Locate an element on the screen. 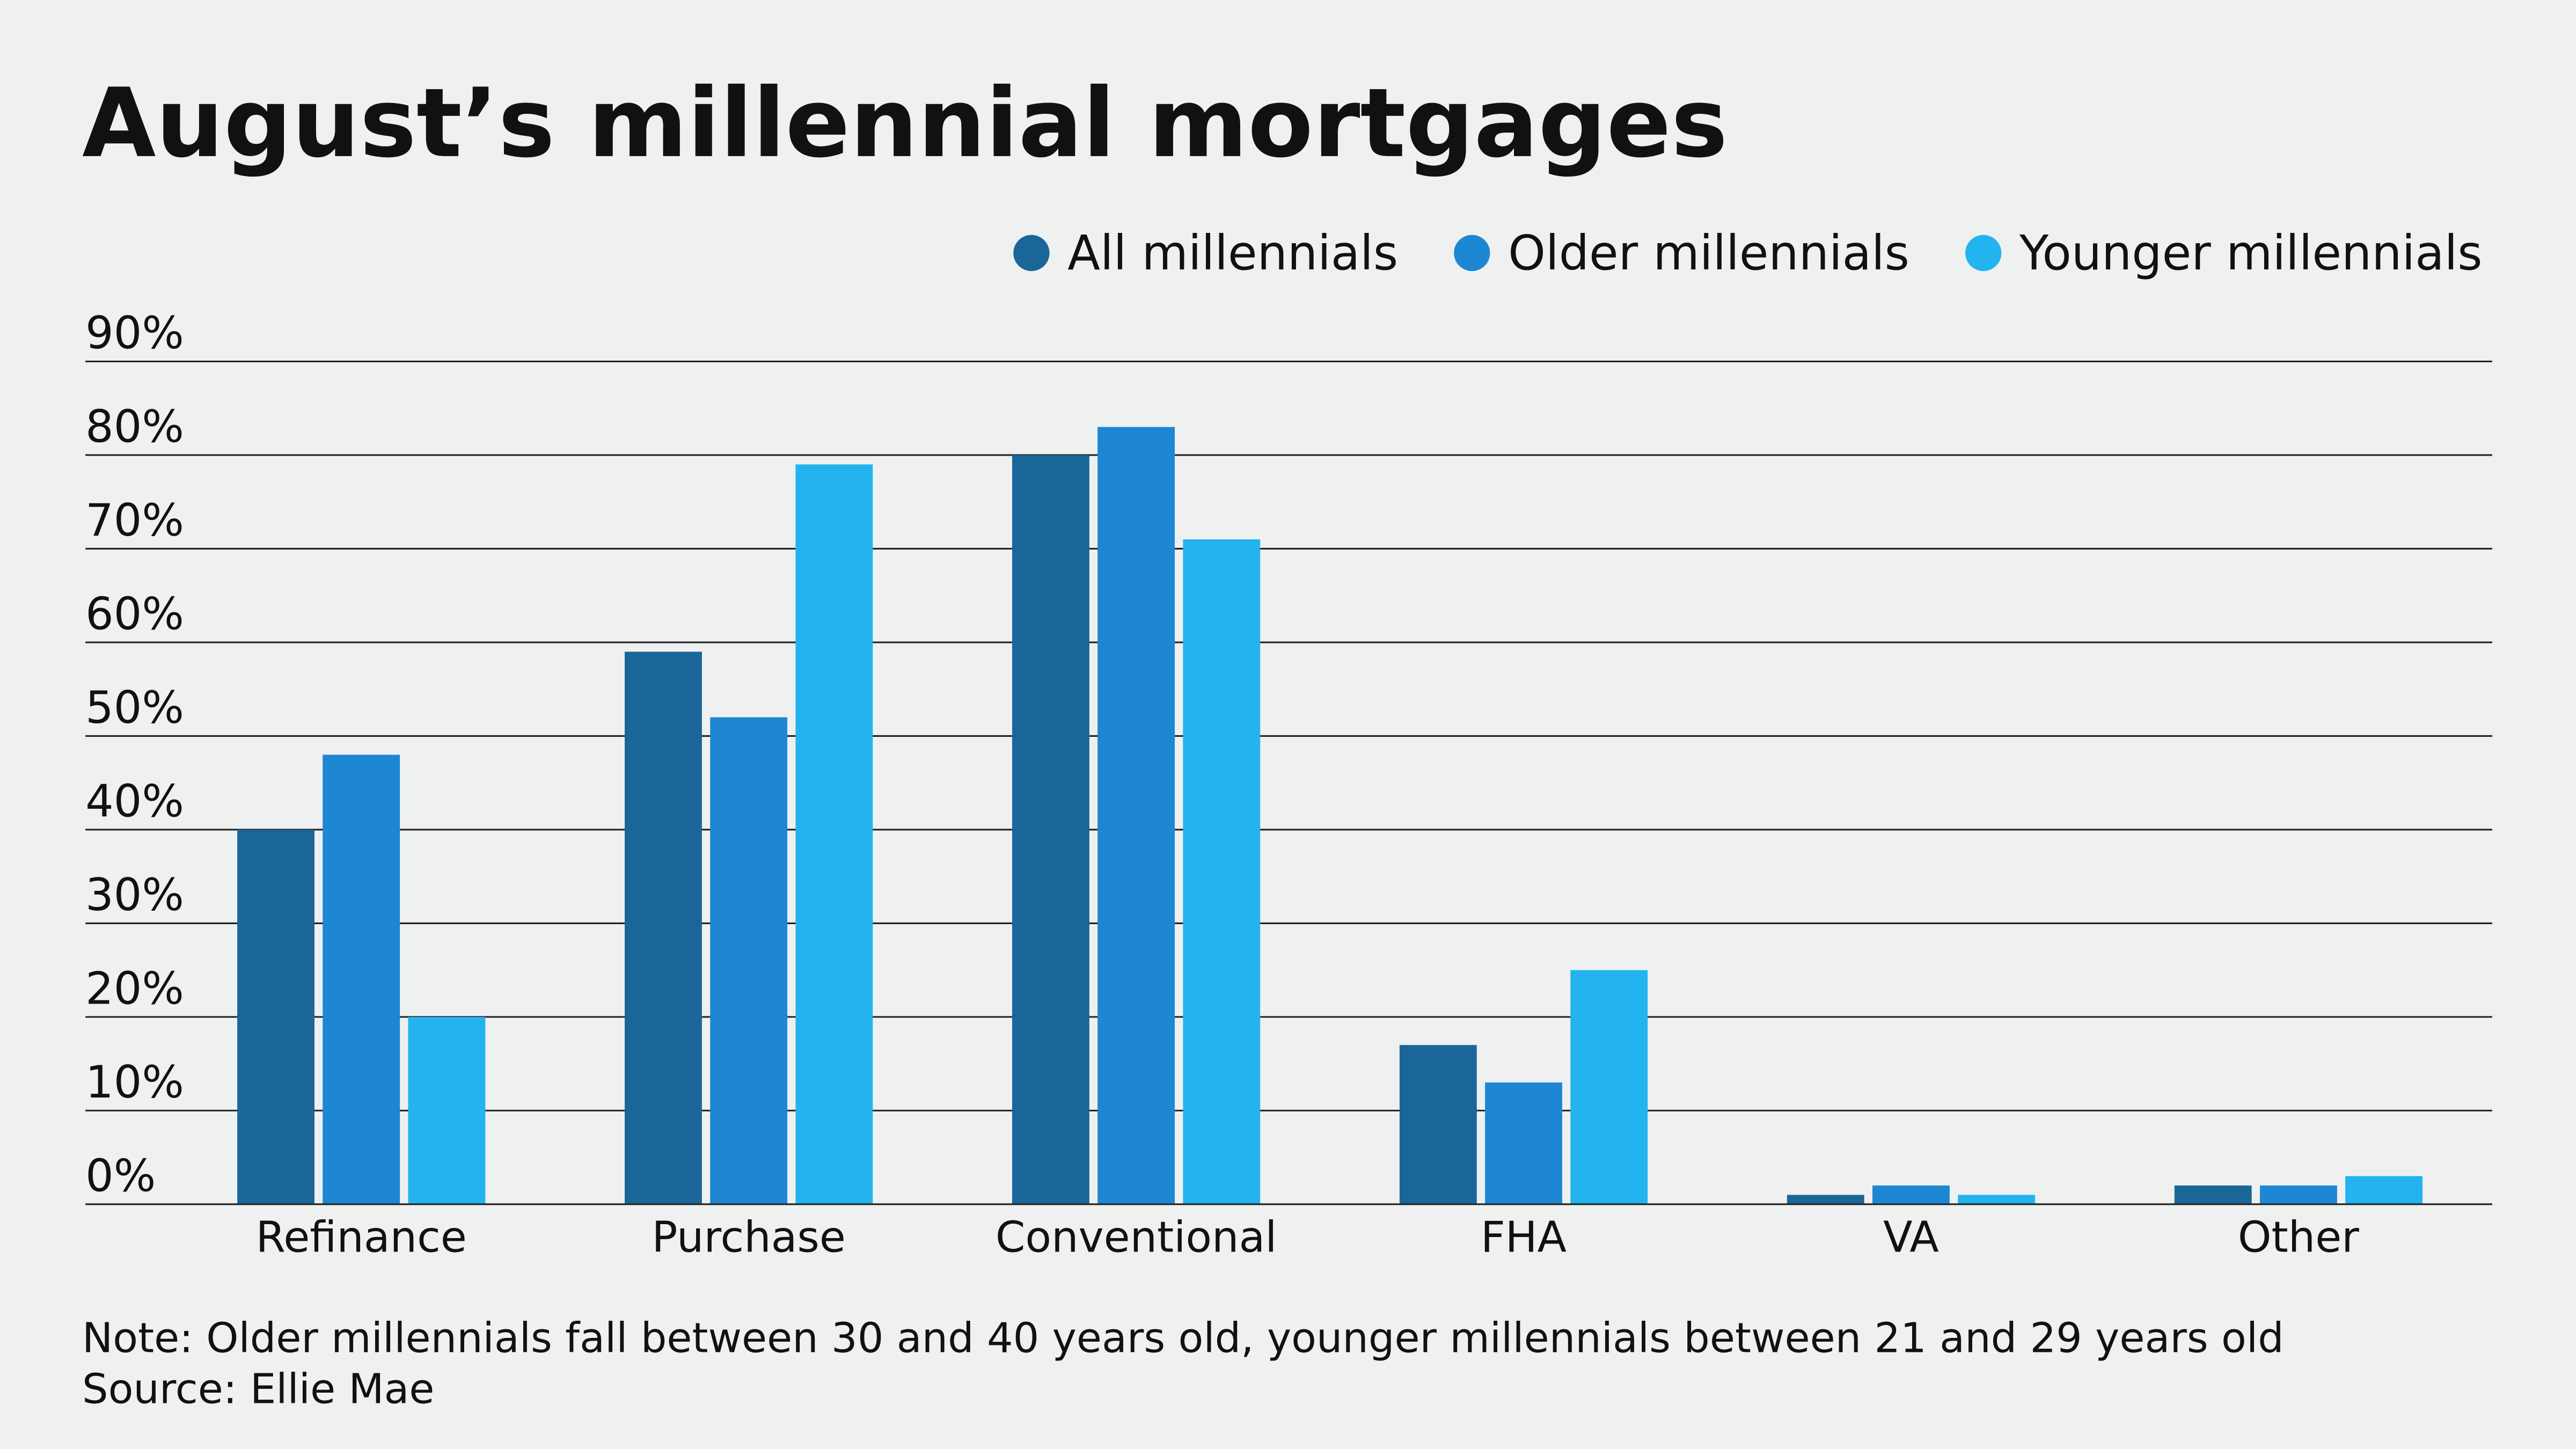 The image size is (2576, 1449). x-tick-label: FHA is located at coordinates (1524, 1237).